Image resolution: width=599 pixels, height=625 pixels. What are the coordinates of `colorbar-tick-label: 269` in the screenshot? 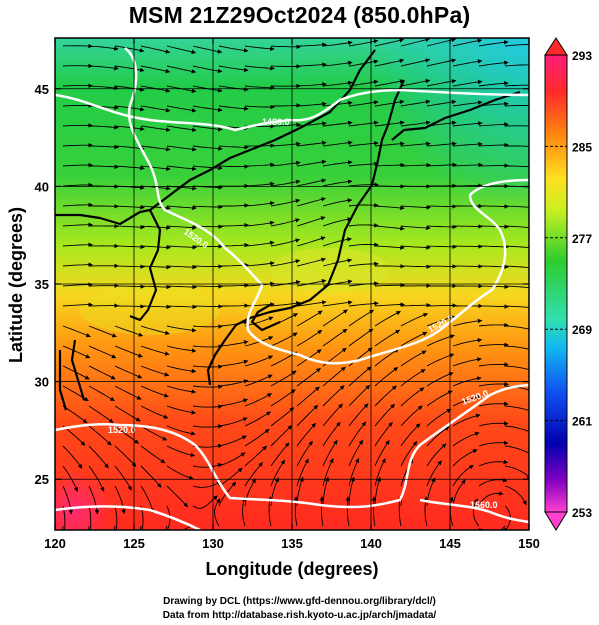 It's located at (582, 330).